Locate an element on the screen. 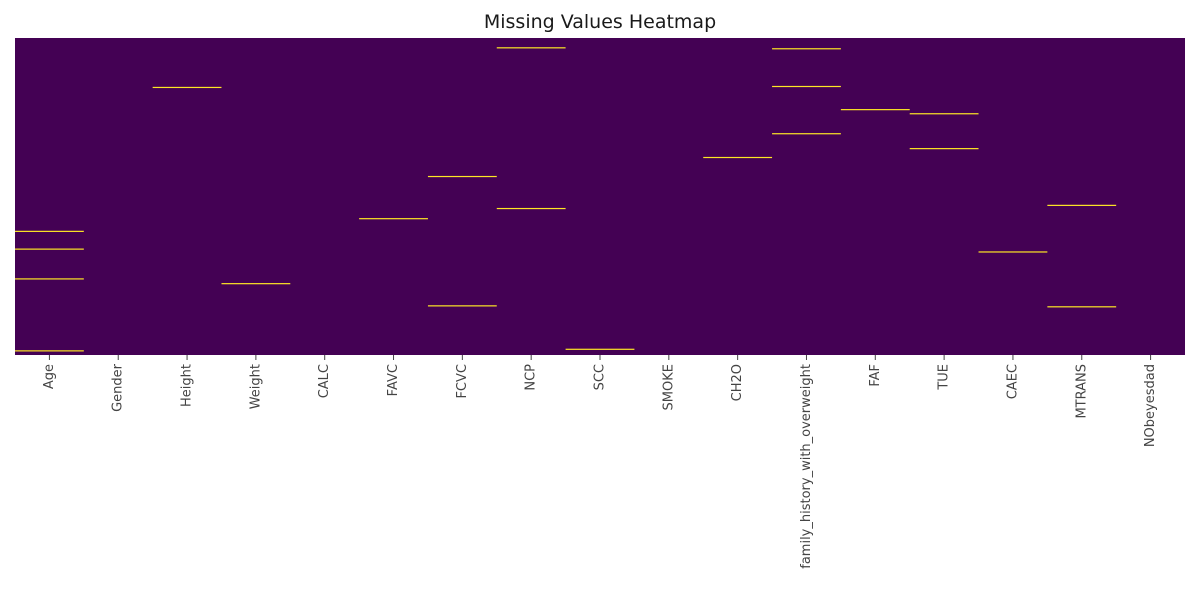  x-tick-label: CALC is located at coordinates (324, 381).